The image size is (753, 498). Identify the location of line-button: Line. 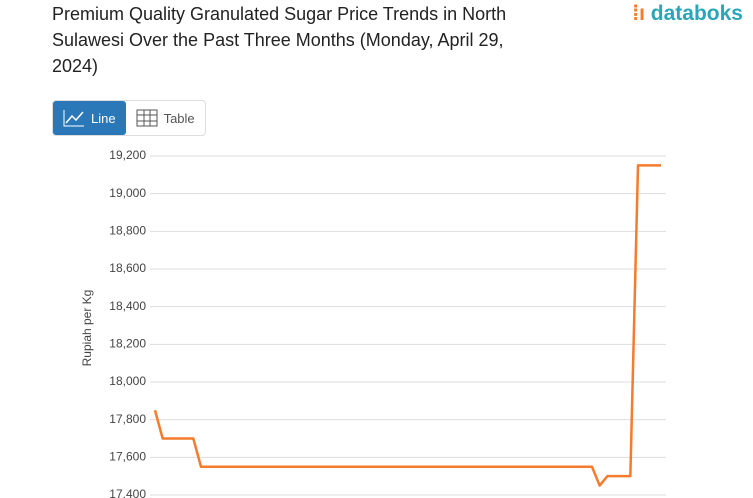
(89, 118).